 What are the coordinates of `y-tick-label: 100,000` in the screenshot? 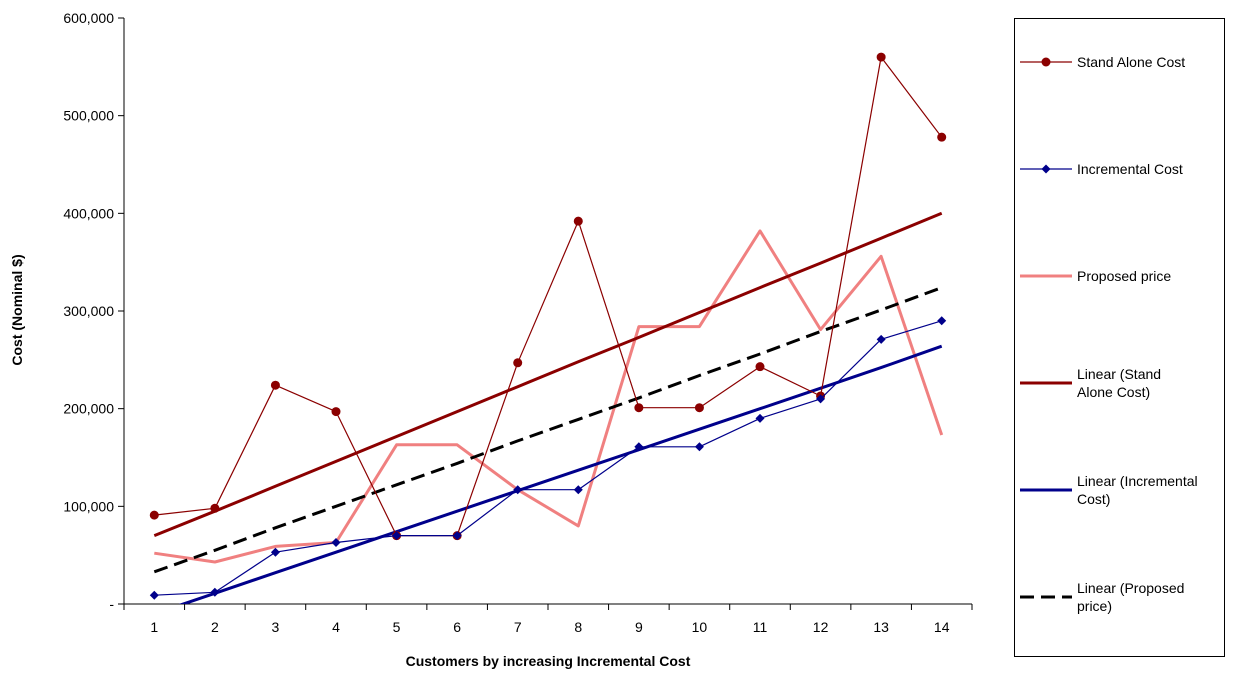 It's located at (88, 506).